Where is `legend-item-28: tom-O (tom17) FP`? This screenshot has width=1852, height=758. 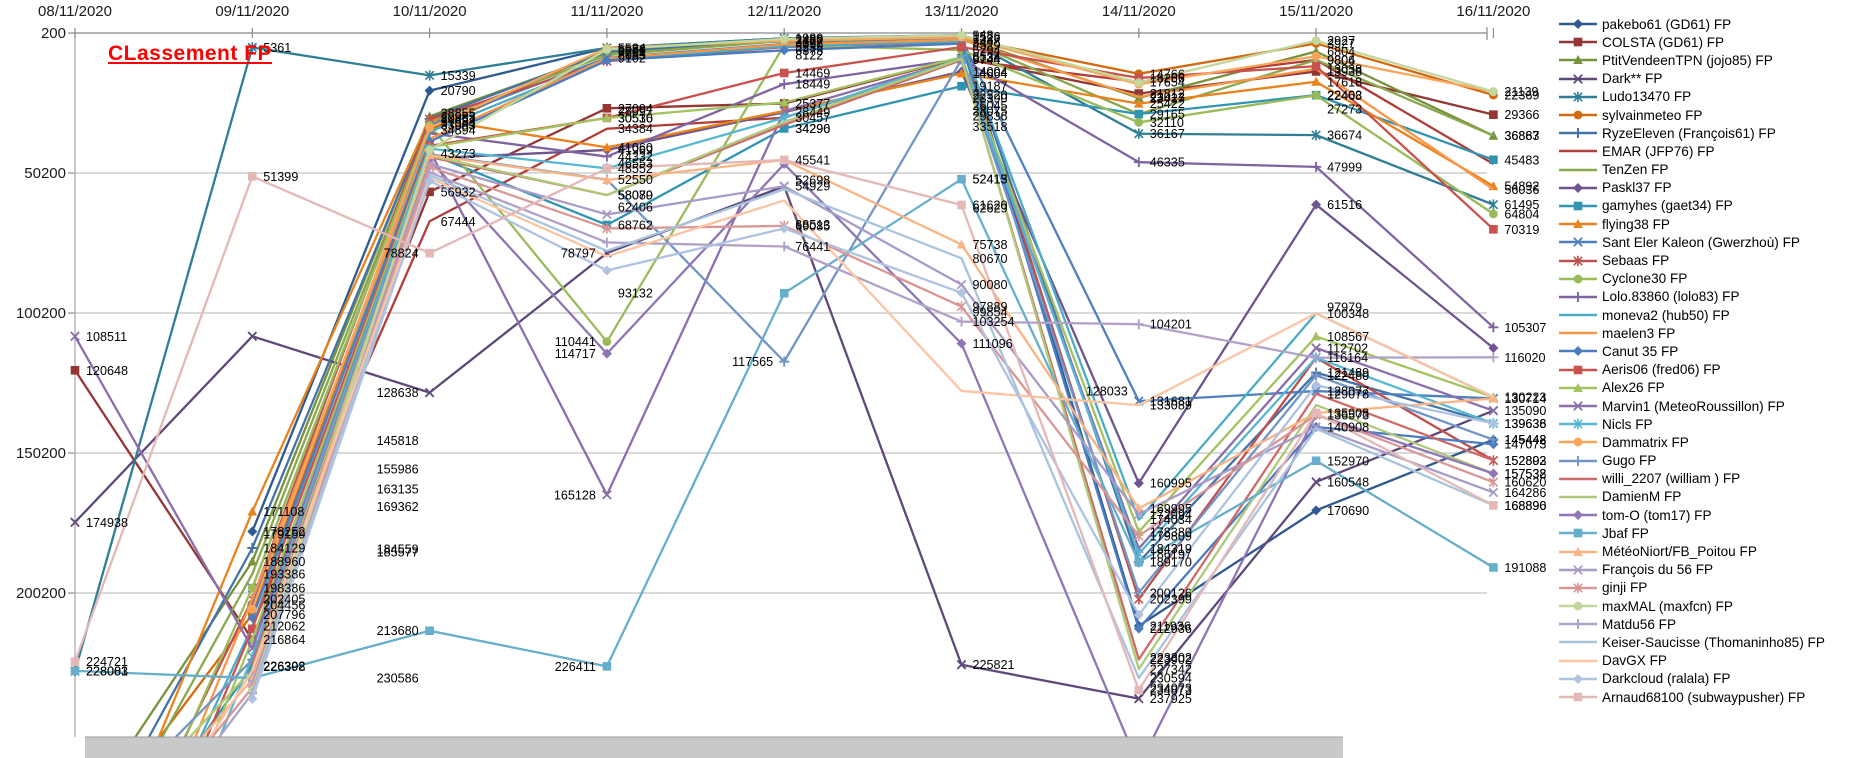 legend-item-28: tom-O (tom17) FP is located at coordinates (1704, 515).